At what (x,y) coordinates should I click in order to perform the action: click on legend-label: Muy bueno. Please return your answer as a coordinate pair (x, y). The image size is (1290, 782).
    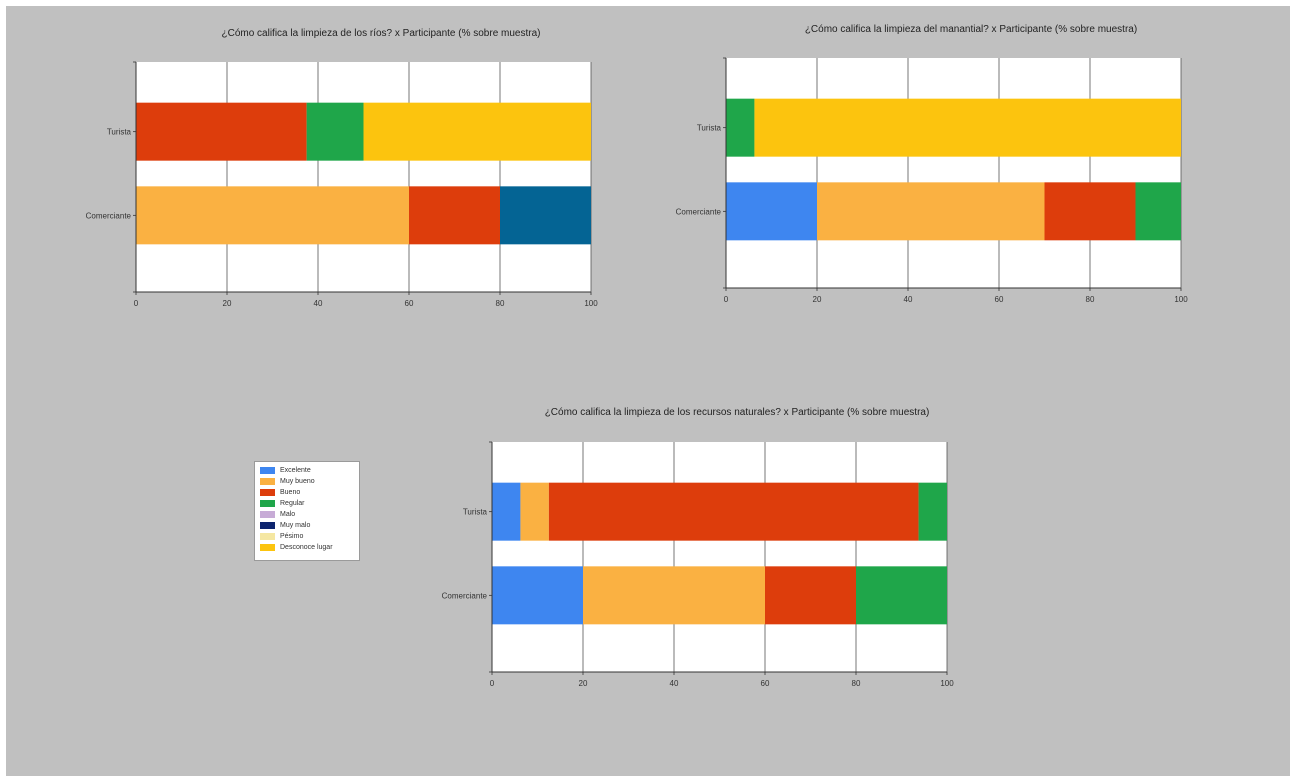
    Looking at the image, I should click on (297, 481).